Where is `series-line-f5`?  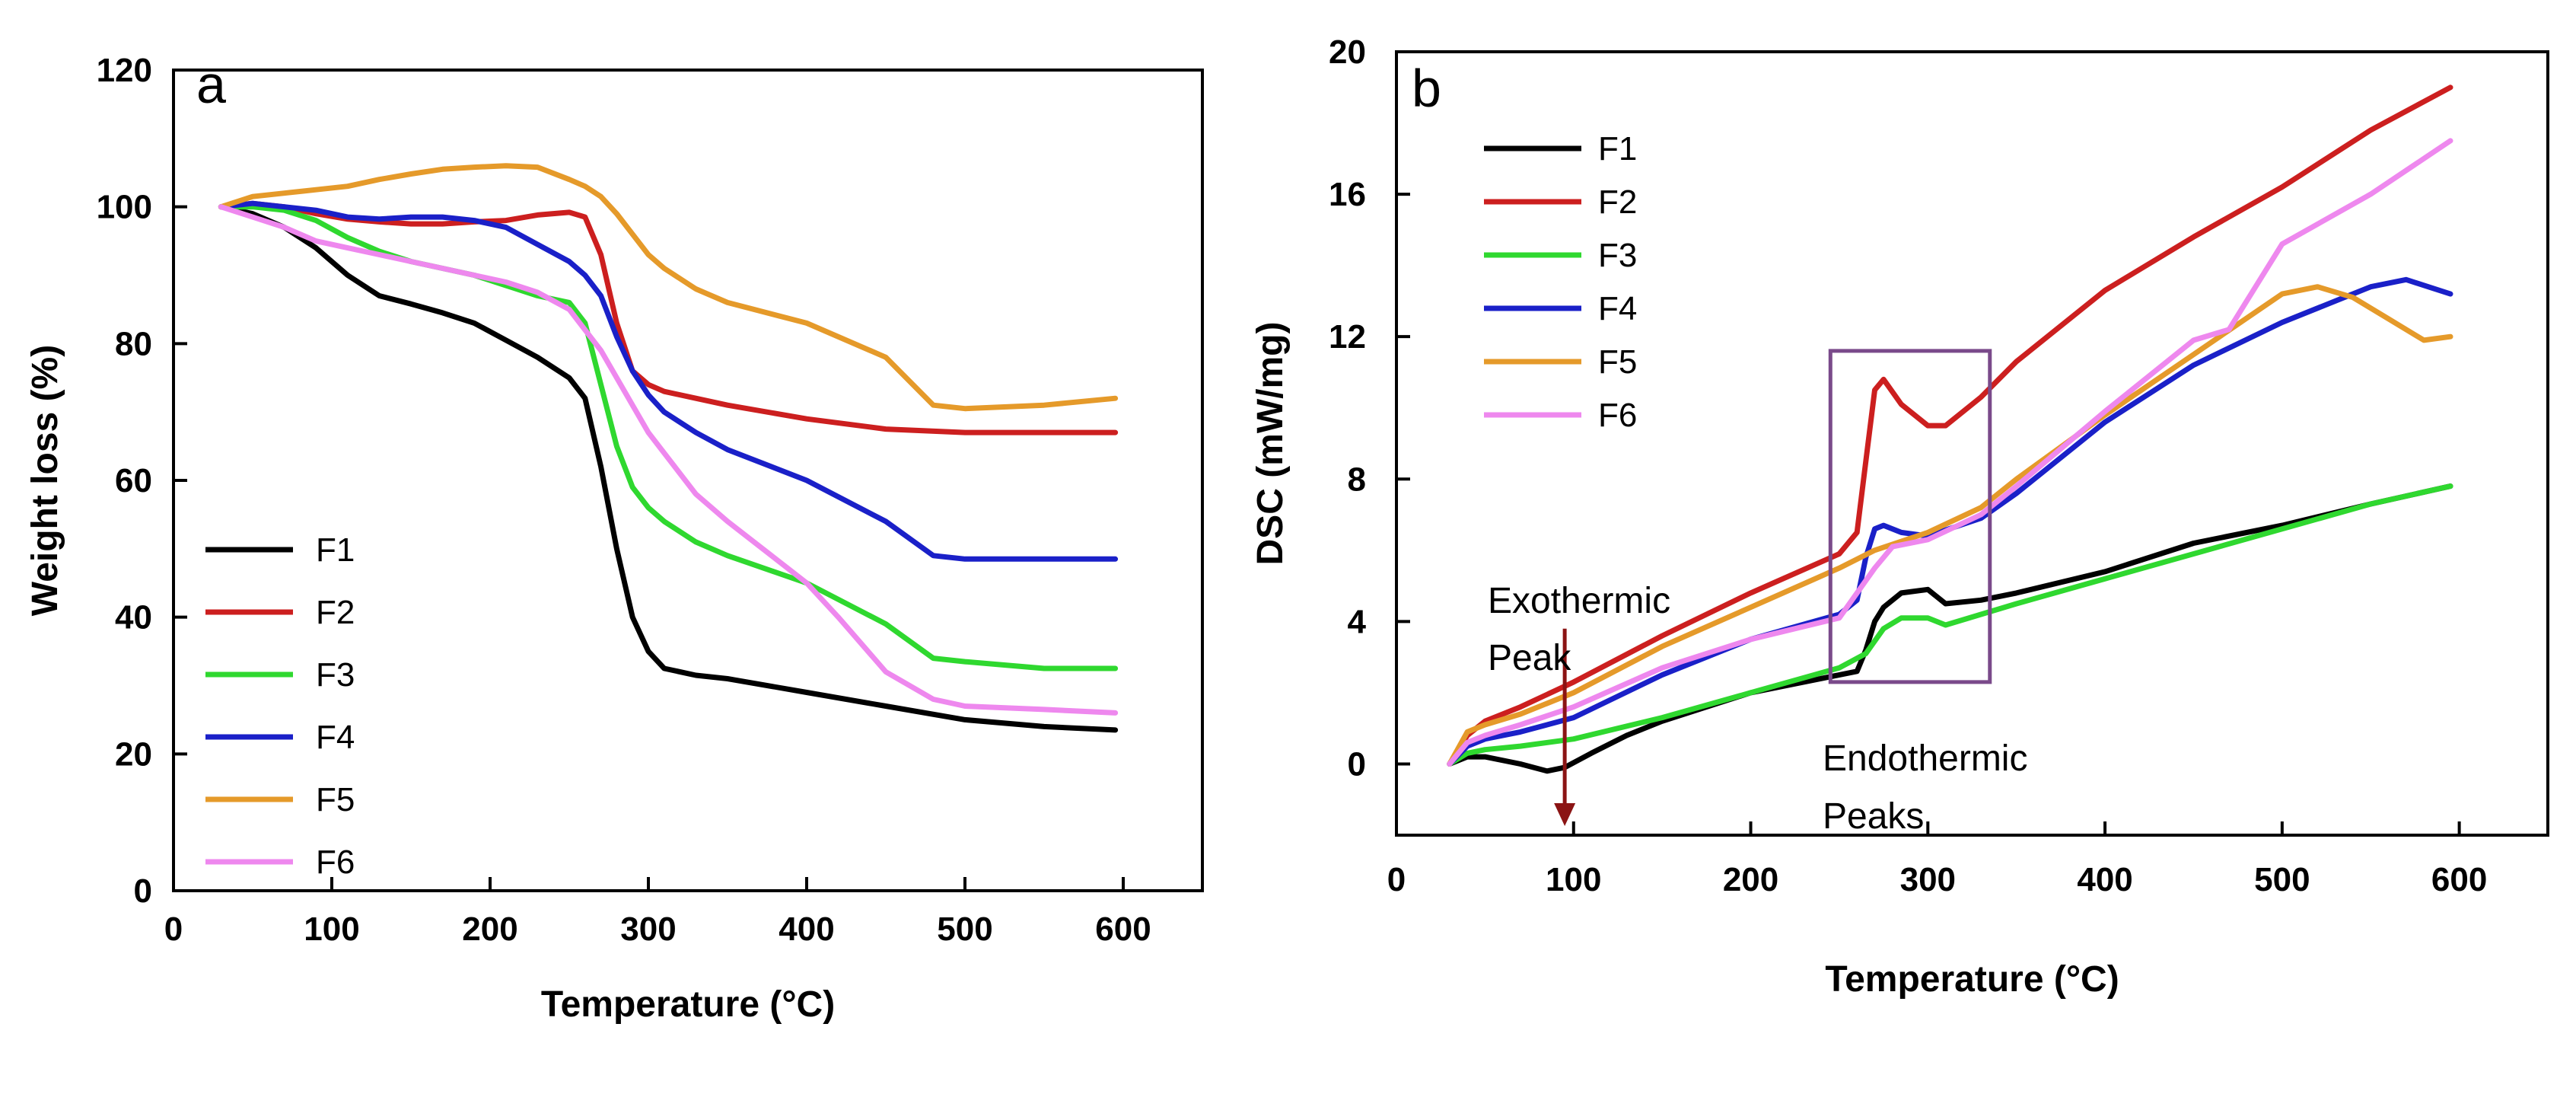
series-line-f5 is located at coordinates (668, 287).